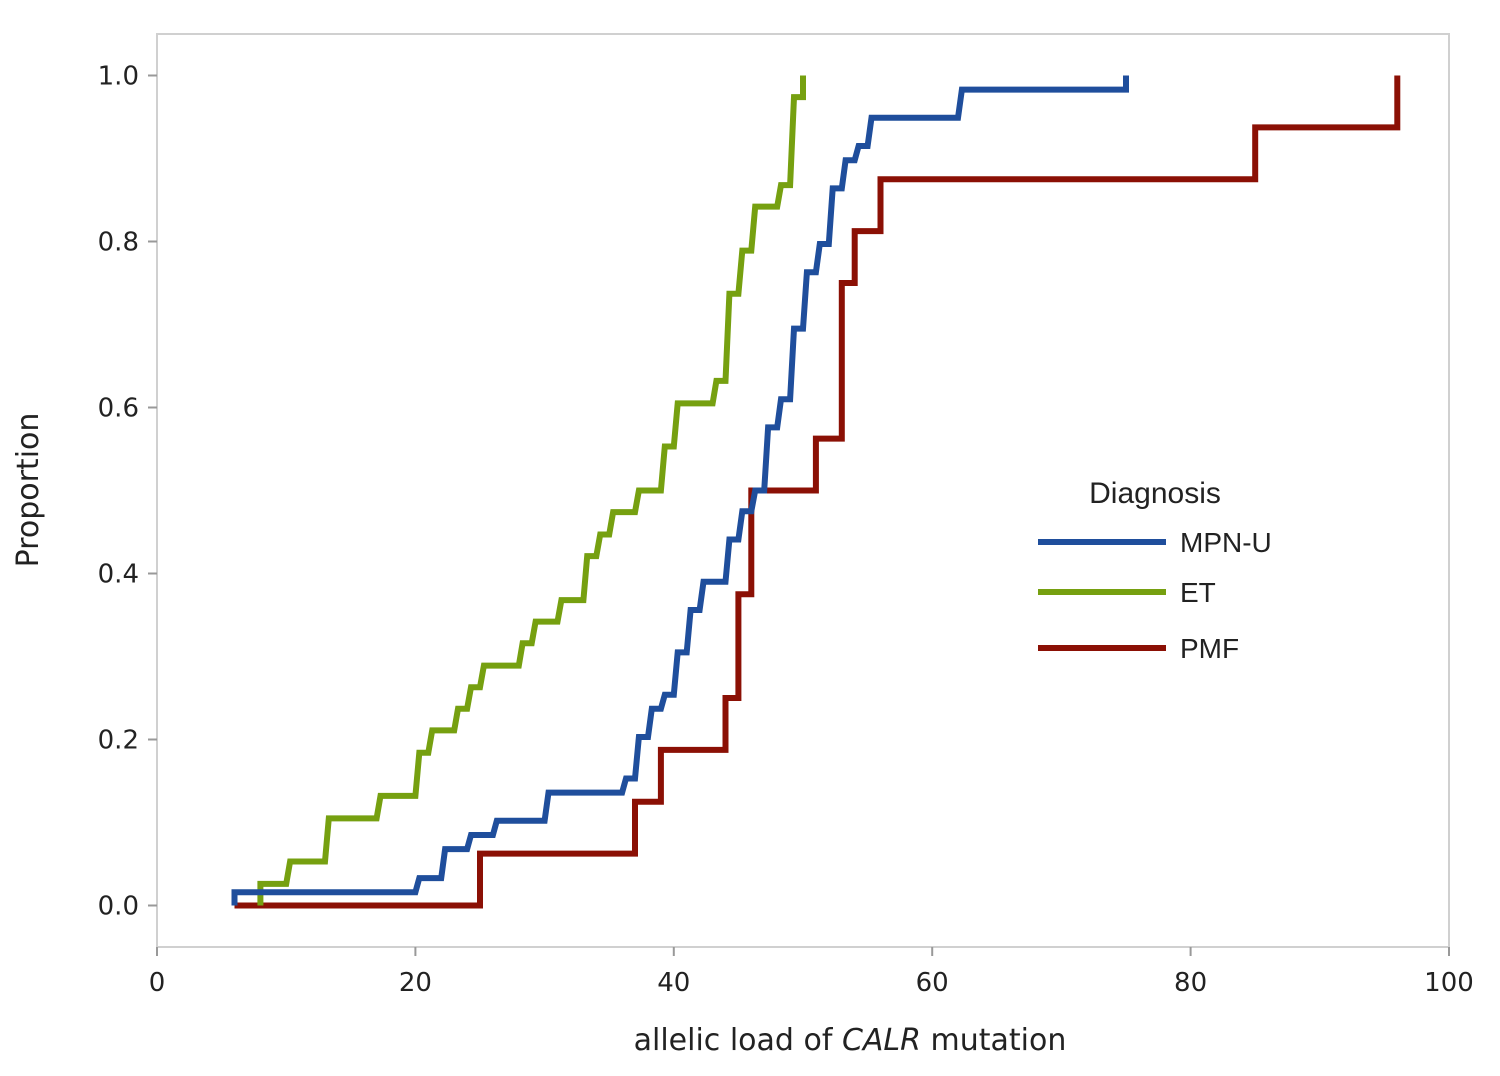 The width and height of the screenshot is (1500, 1076). I want to click on y-tick-label: 0.4, so click(118, 575).